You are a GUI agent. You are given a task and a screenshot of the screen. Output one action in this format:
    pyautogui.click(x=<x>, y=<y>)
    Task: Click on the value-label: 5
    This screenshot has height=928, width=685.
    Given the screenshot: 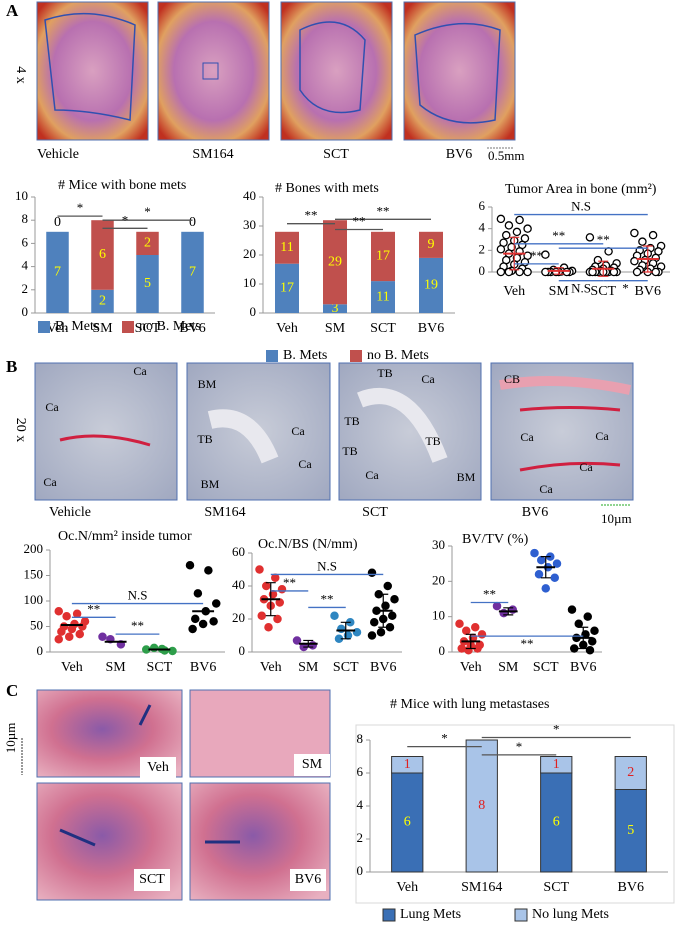 What is the action you would take?
    pyautogui.click(x=630, y=830)
    